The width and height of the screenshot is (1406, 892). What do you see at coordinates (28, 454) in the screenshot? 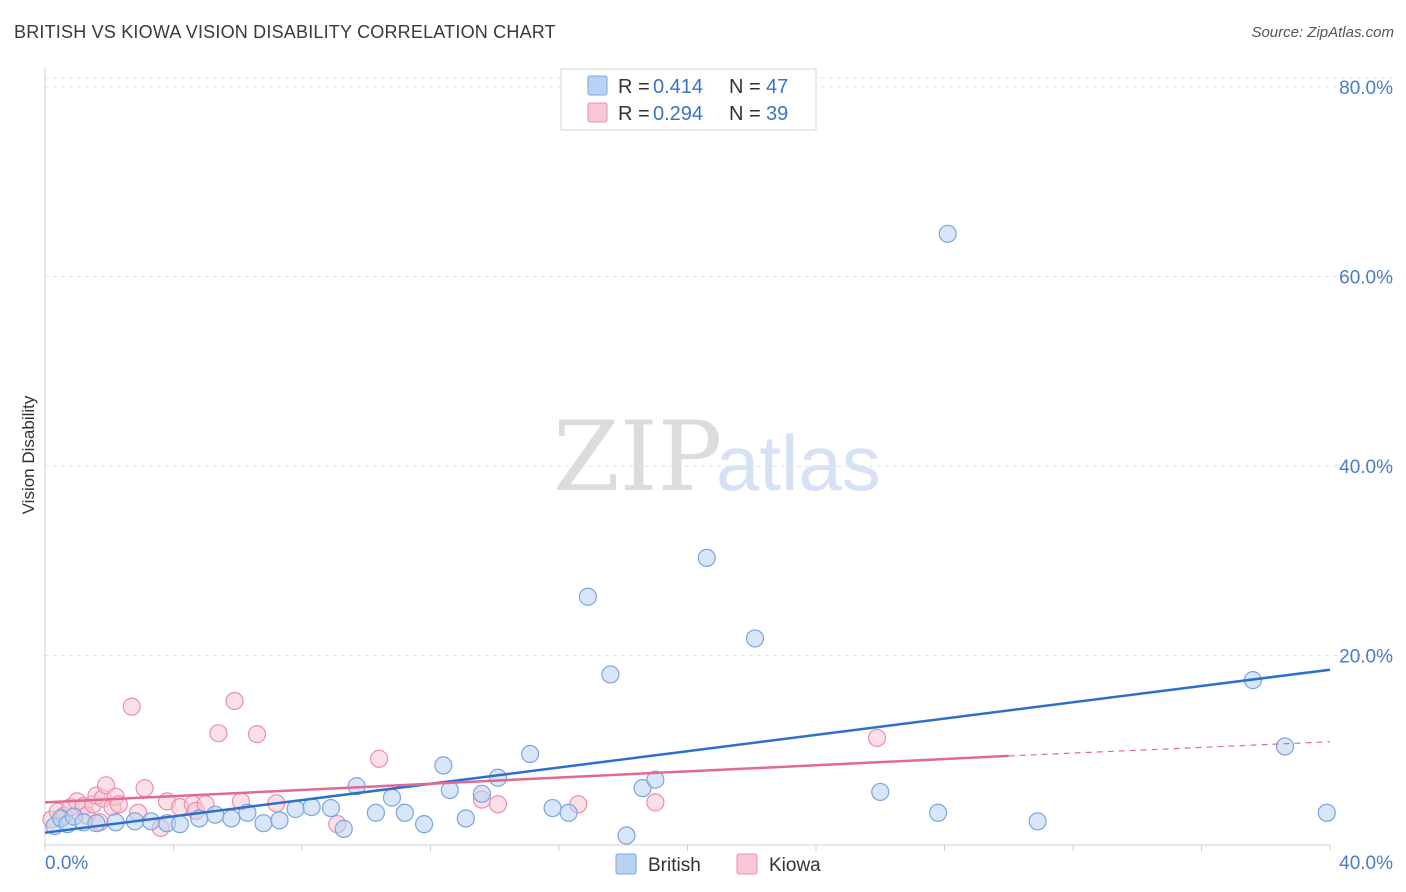
I see `y-axis-label: Vision Disability` at bounding box center [28, 454].